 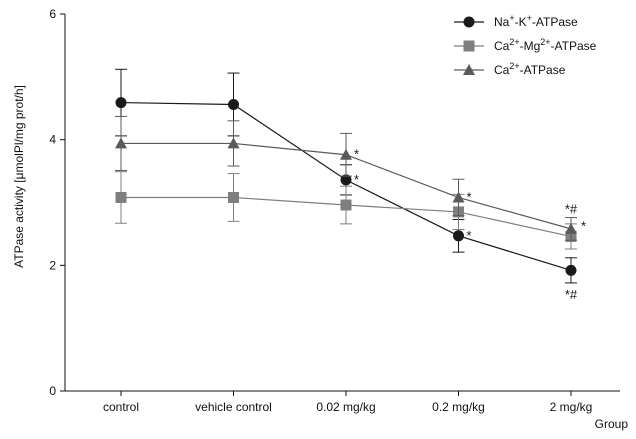 I want to click on x-tick-label: control, so click(x=121, y=407).